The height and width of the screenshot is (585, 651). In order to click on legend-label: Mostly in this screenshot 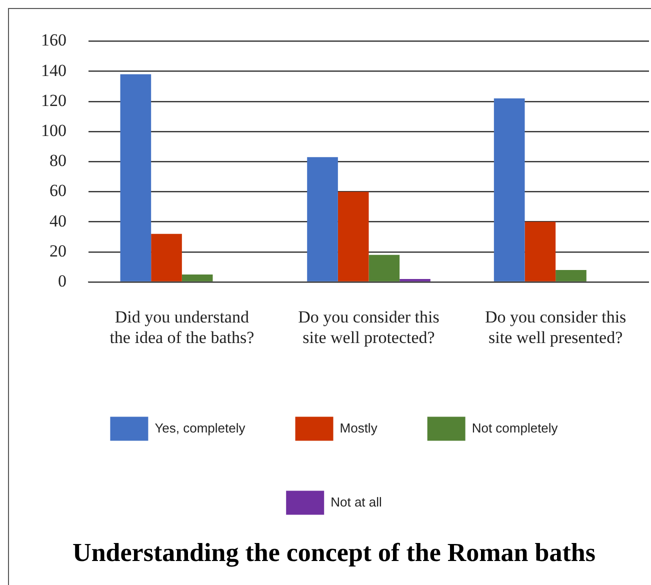, I will do `click(359, 428)`.